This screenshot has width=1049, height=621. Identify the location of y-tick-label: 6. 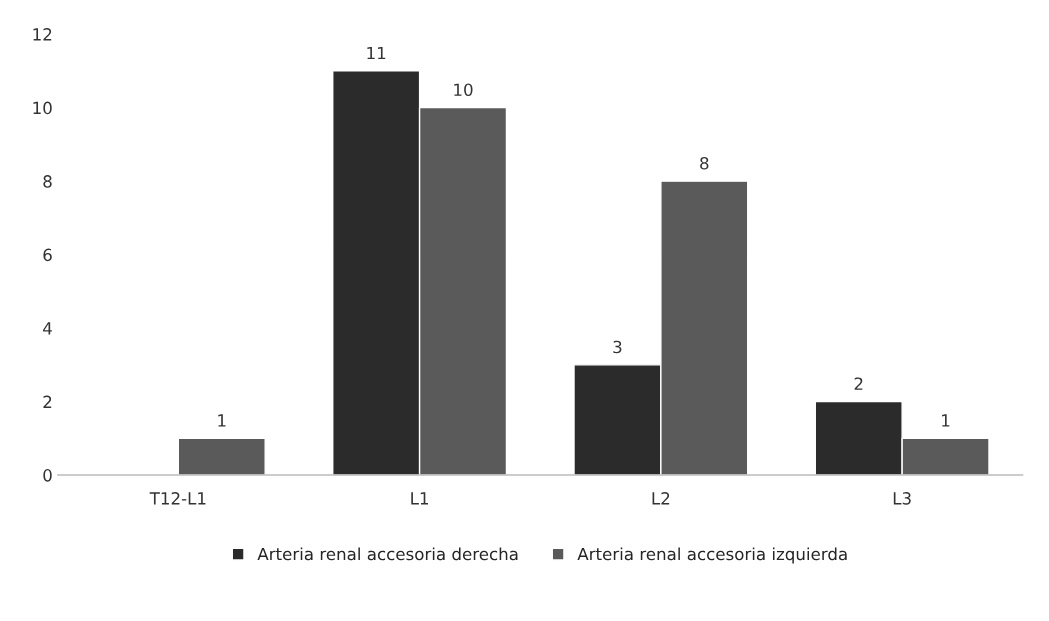
(47, 255).